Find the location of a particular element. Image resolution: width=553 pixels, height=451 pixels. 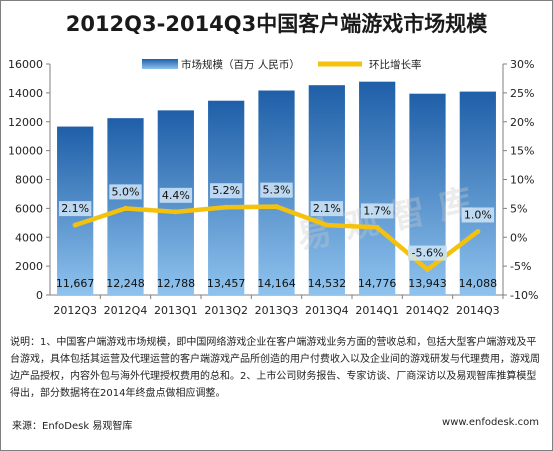

bar-value-label: 14,088 is located at coordinates (478, 283).